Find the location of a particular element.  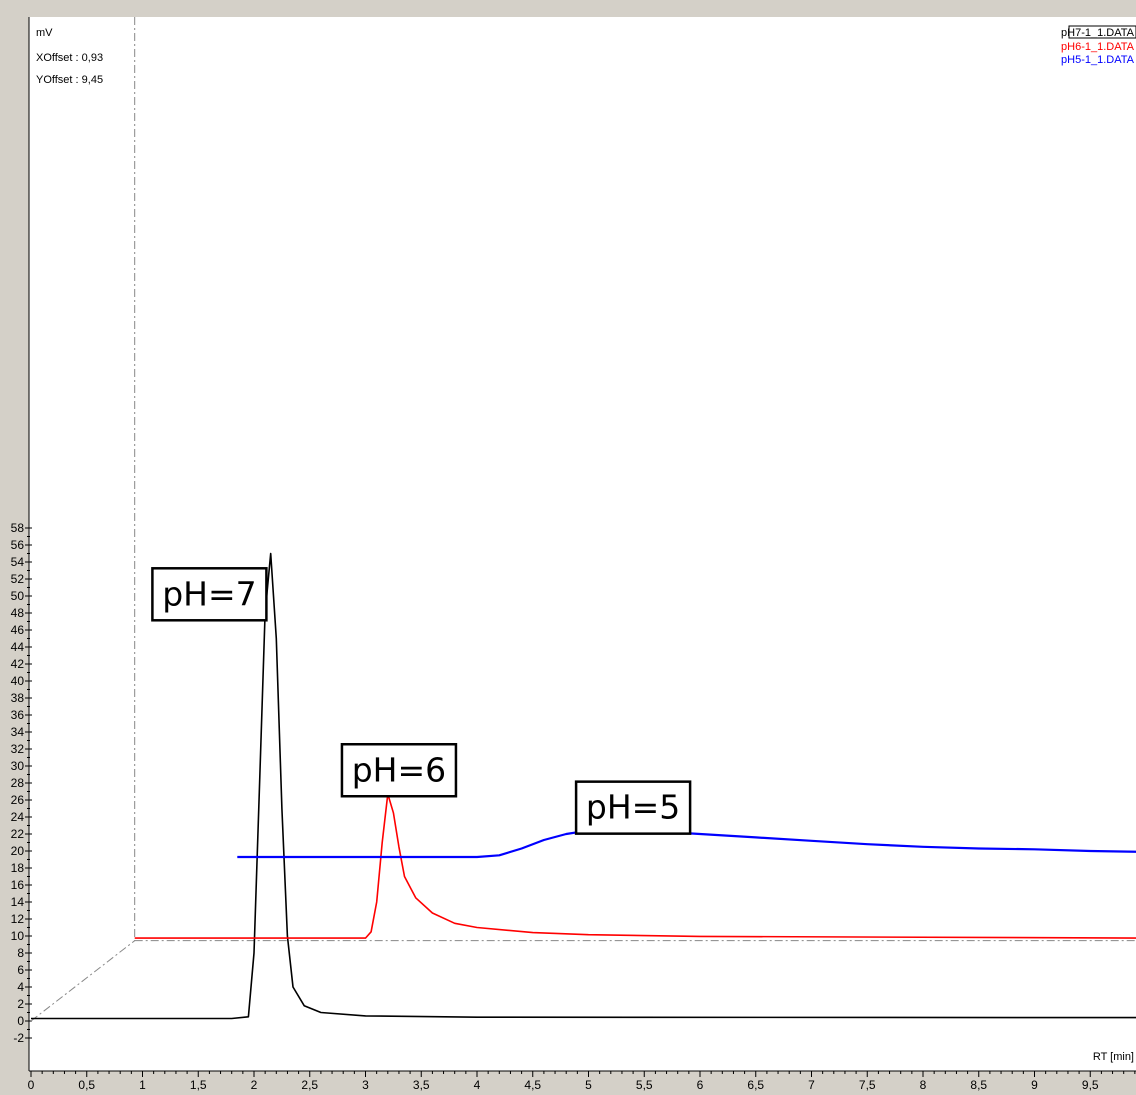

legend-item-ph5: pH5-1_1.DATA is located at coordinates (1098, 60).